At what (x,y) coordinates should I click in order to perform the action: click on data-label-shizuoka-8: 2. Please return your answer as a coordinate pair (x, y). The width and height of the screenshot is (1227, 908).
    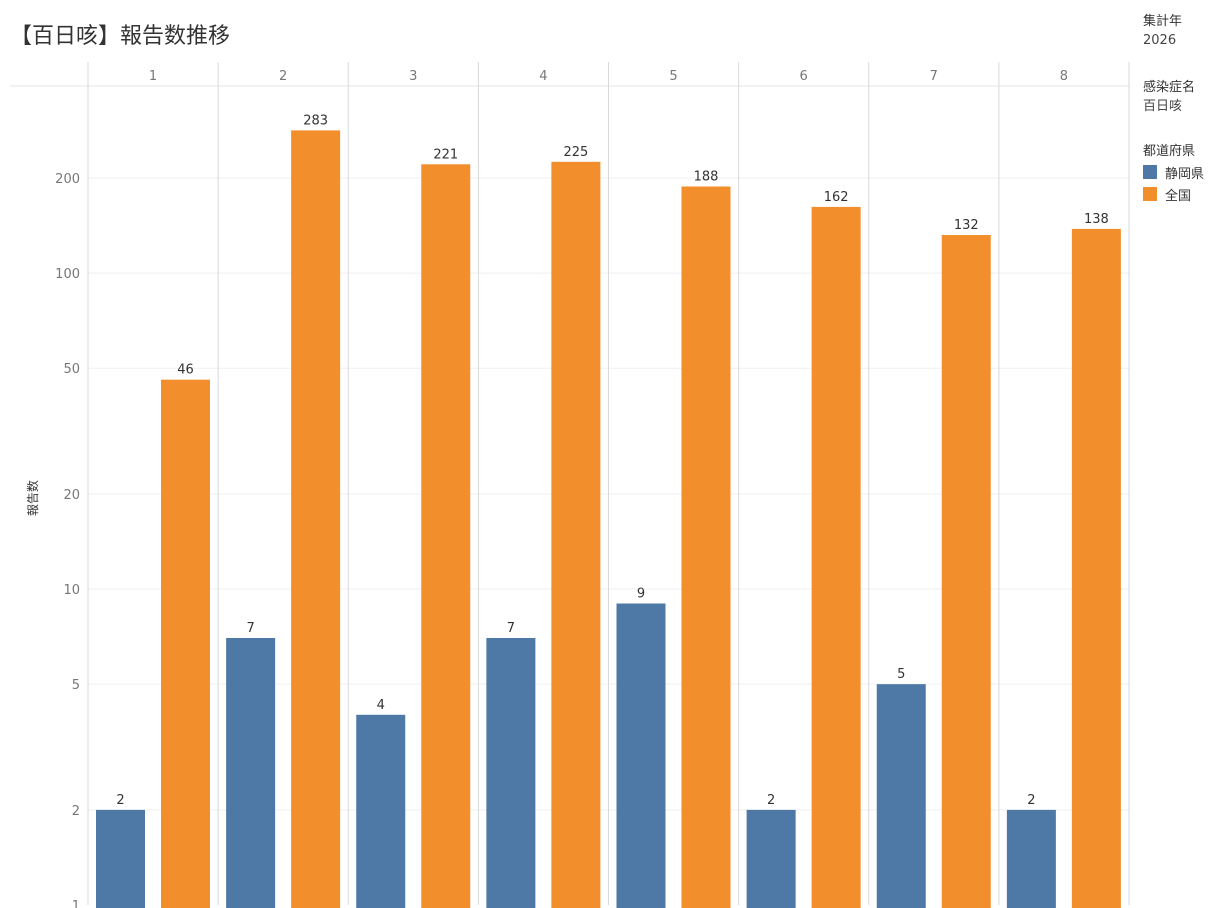
    Looking at the image, I should click on (1031, 800).